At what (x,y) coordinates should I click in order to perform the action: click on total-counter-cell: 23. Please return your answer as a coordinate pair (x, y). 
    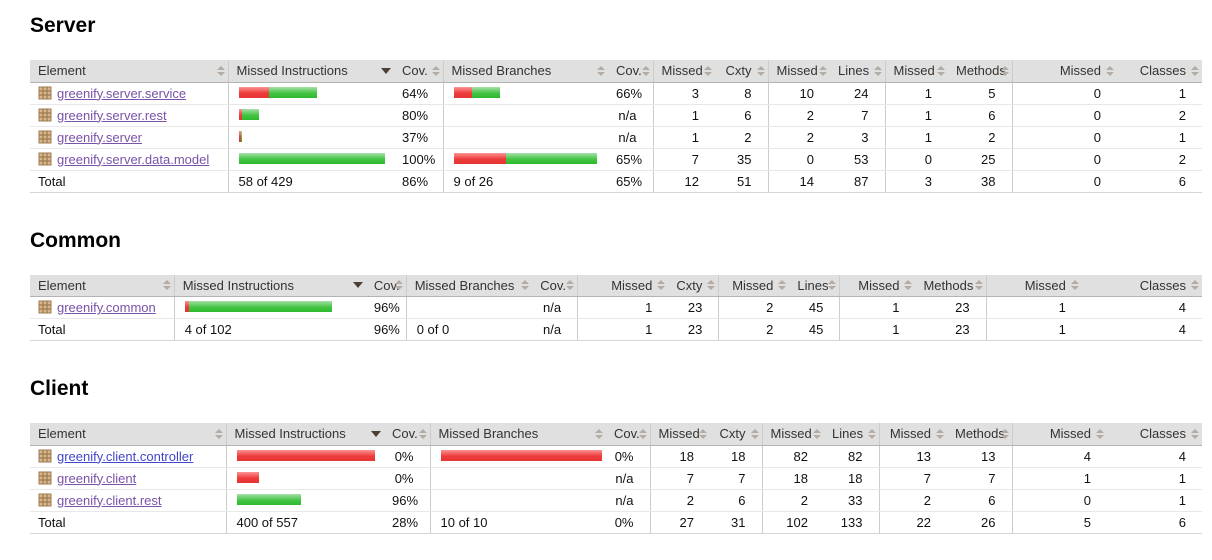
    Looking at the image, I should click on (693, 329).